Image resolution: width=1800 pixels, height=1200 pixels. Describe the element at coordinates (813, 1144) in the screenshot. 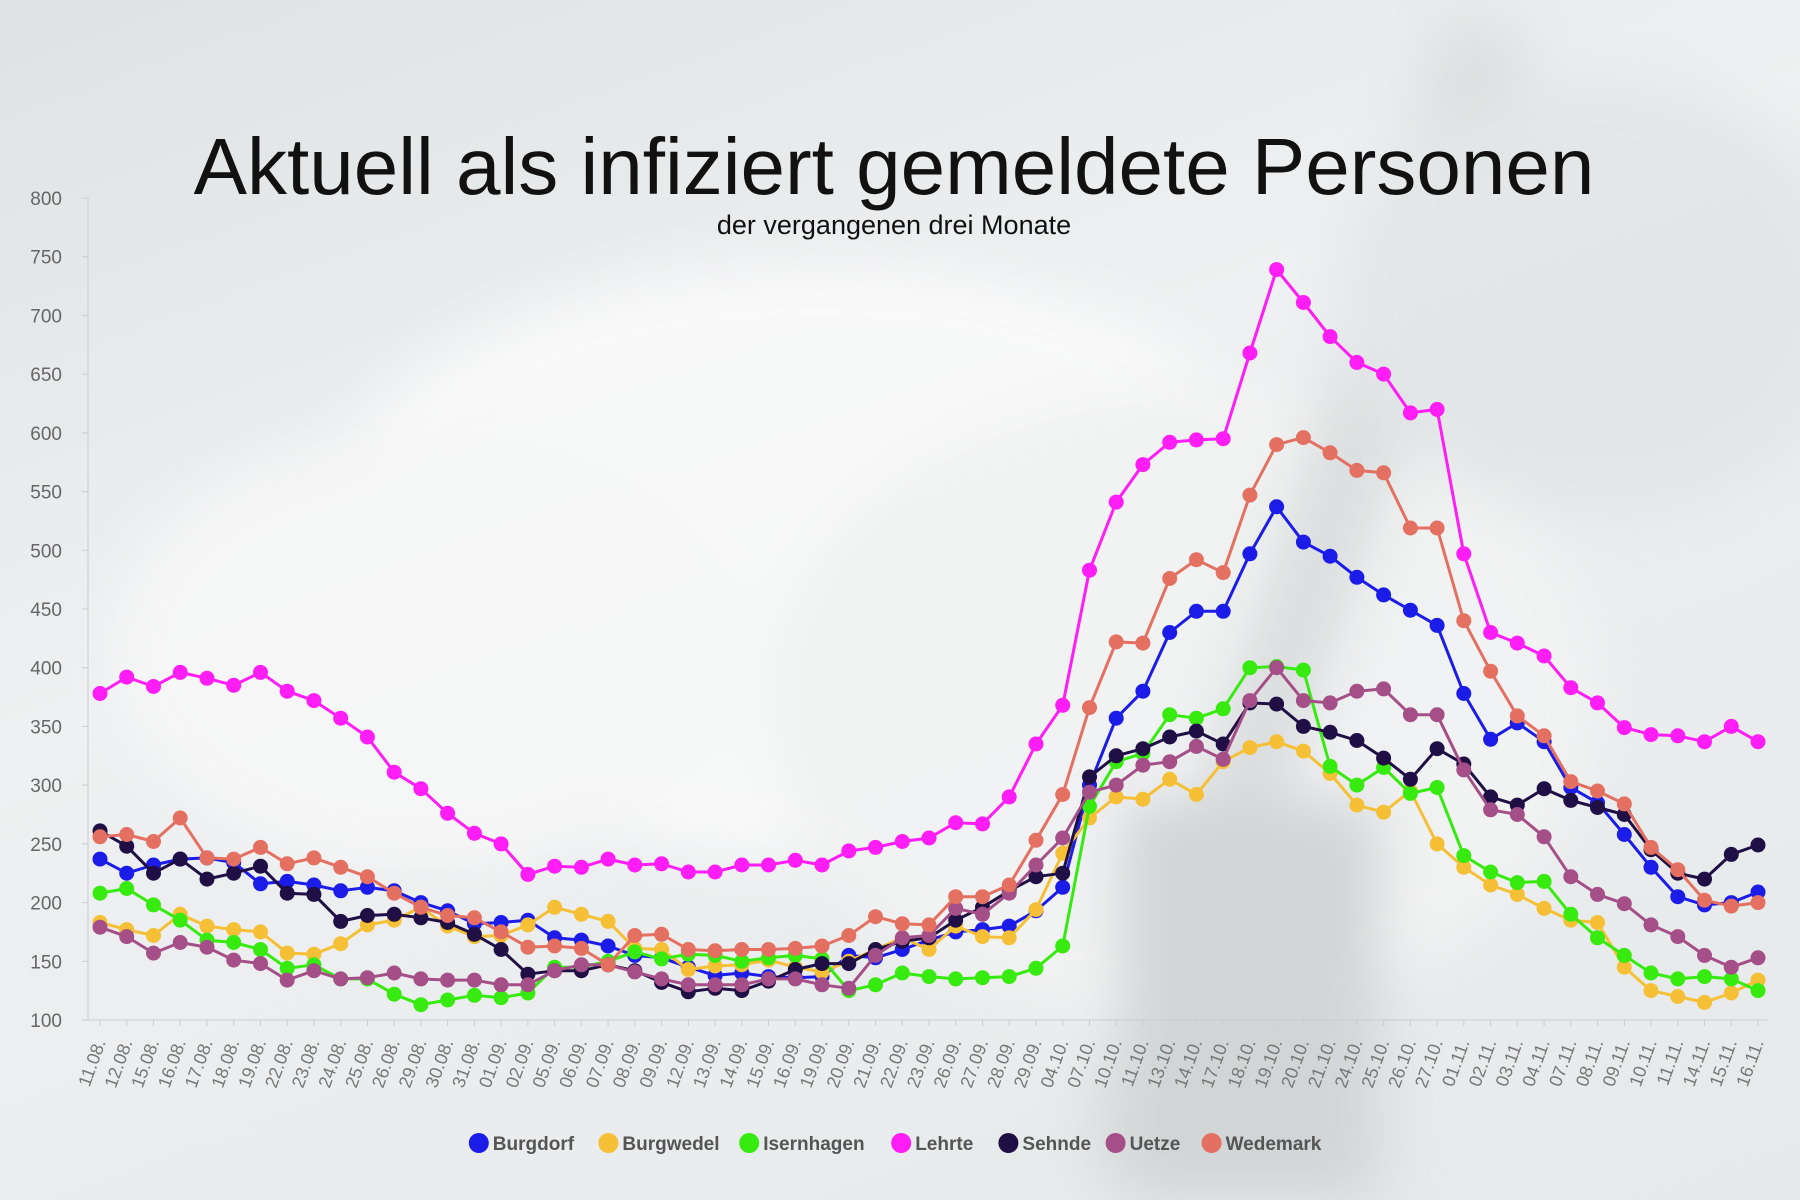

I see `legend-label: Isernhagen` at that location.